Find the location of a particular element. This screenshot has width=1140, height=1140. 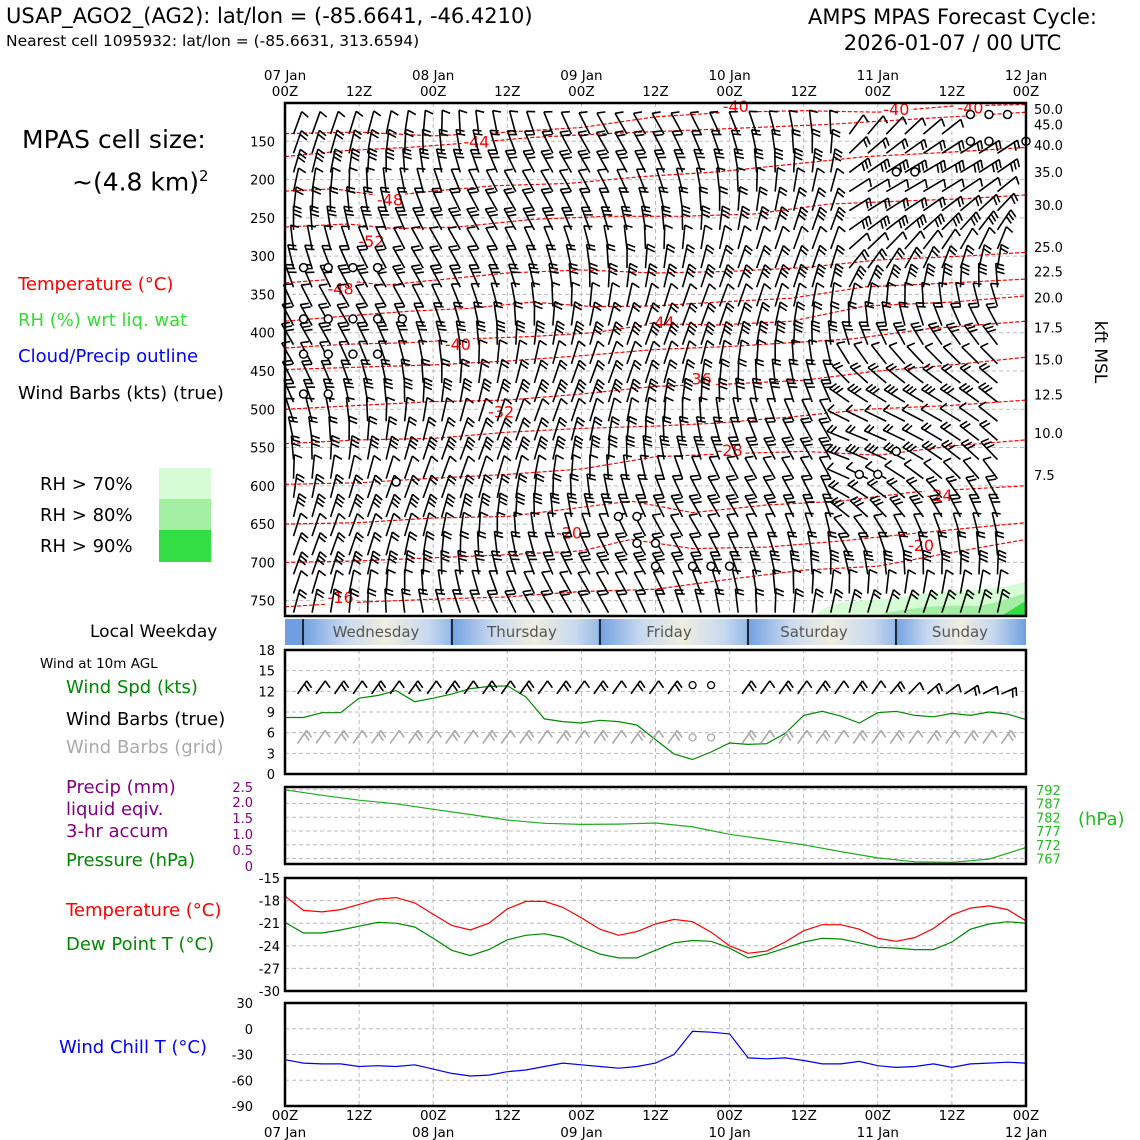

bottom-hour-label: 00Z is located at coordinates (433, 1116).